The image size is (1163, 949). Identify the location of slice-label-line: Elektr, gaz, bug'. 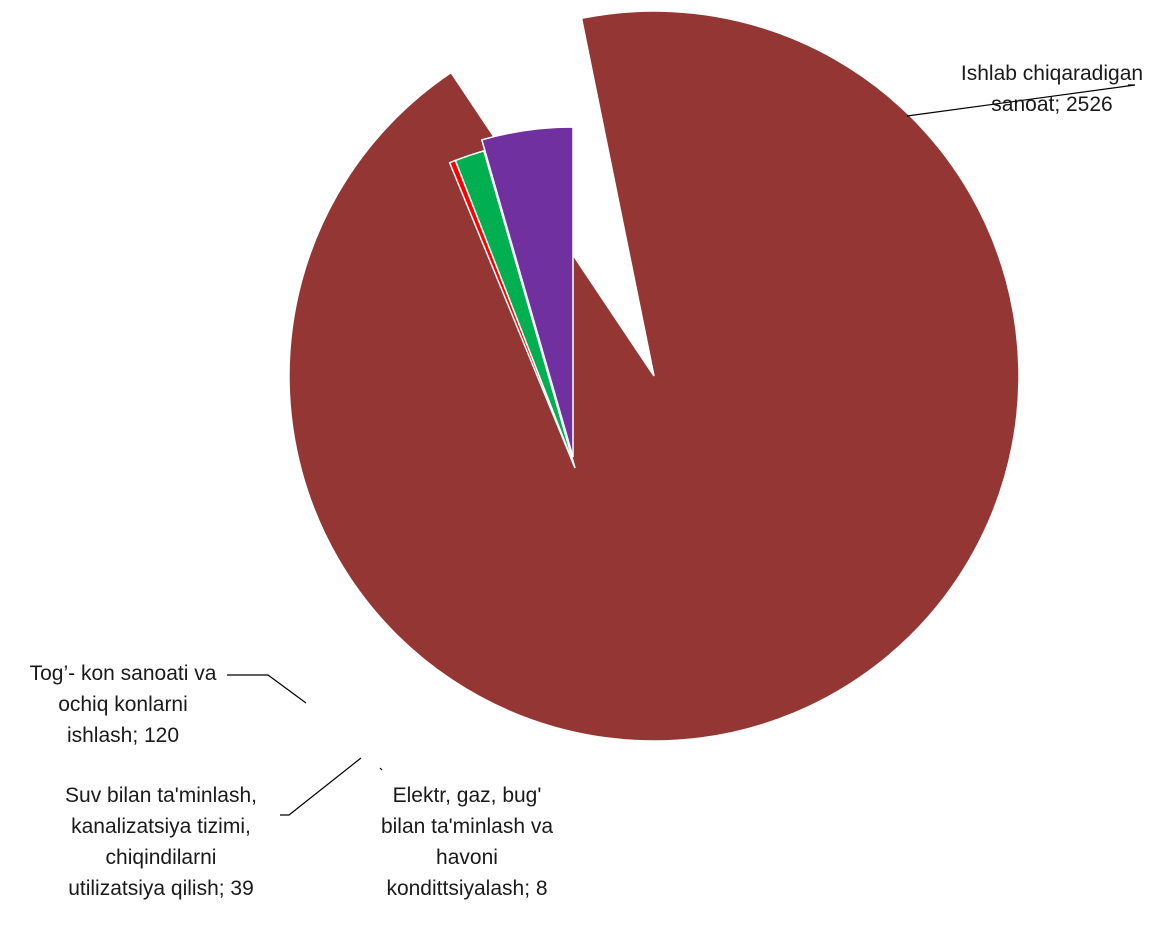
(467, 795).